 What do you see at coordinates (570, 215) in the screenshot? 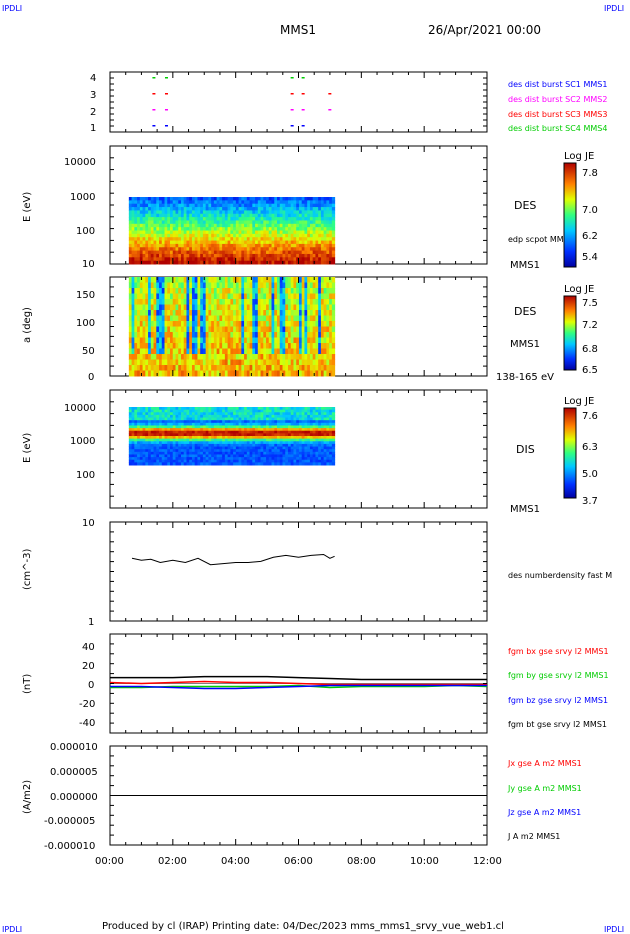
I see `des-e-colorbar` at bounding box center [570, 215].